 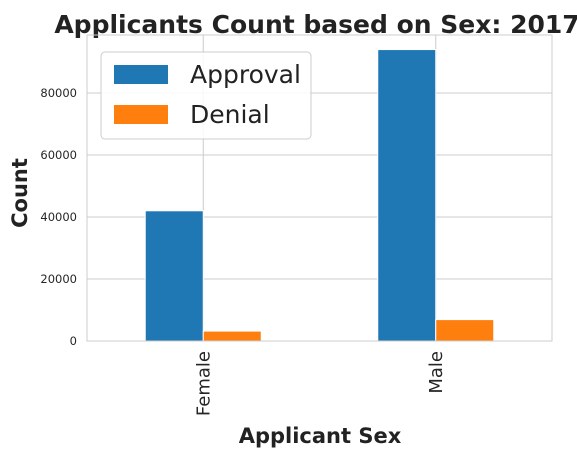 I want to click on legend-label-denial: Denial, so click(x=230, y=114).